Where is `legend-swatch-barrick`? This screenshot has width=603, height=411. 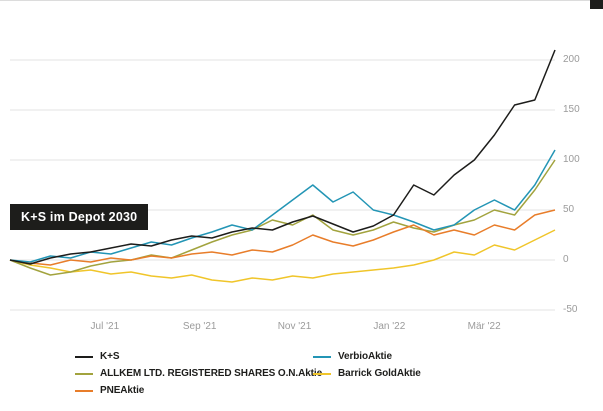
legend-swatch-barrick is located at coordinates (322, 373).